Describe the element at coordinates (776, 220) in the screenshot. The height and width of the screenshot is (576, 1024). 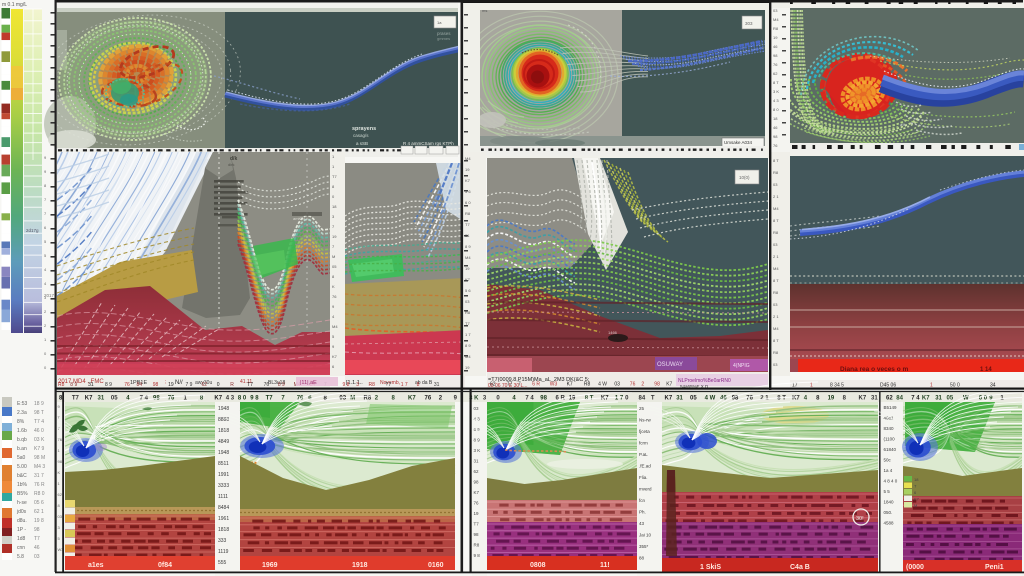
I see `svg-text: 8 T` at that location.